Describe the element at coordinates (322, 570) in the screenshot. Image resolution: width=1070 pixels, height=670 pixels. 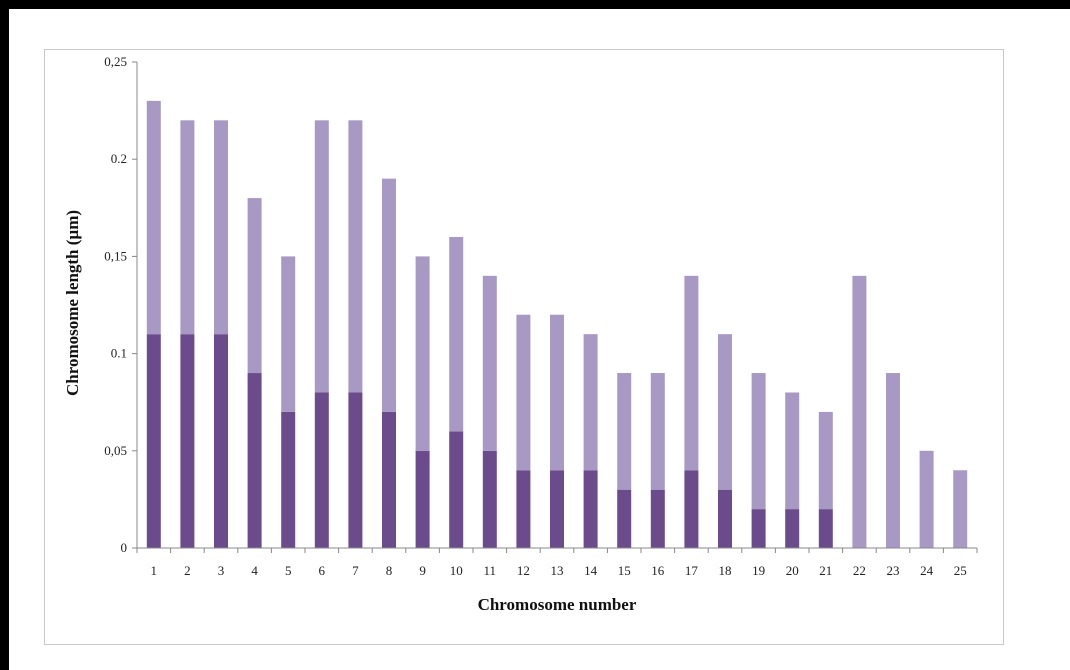
I see `x-tick-label: 6` at that location.